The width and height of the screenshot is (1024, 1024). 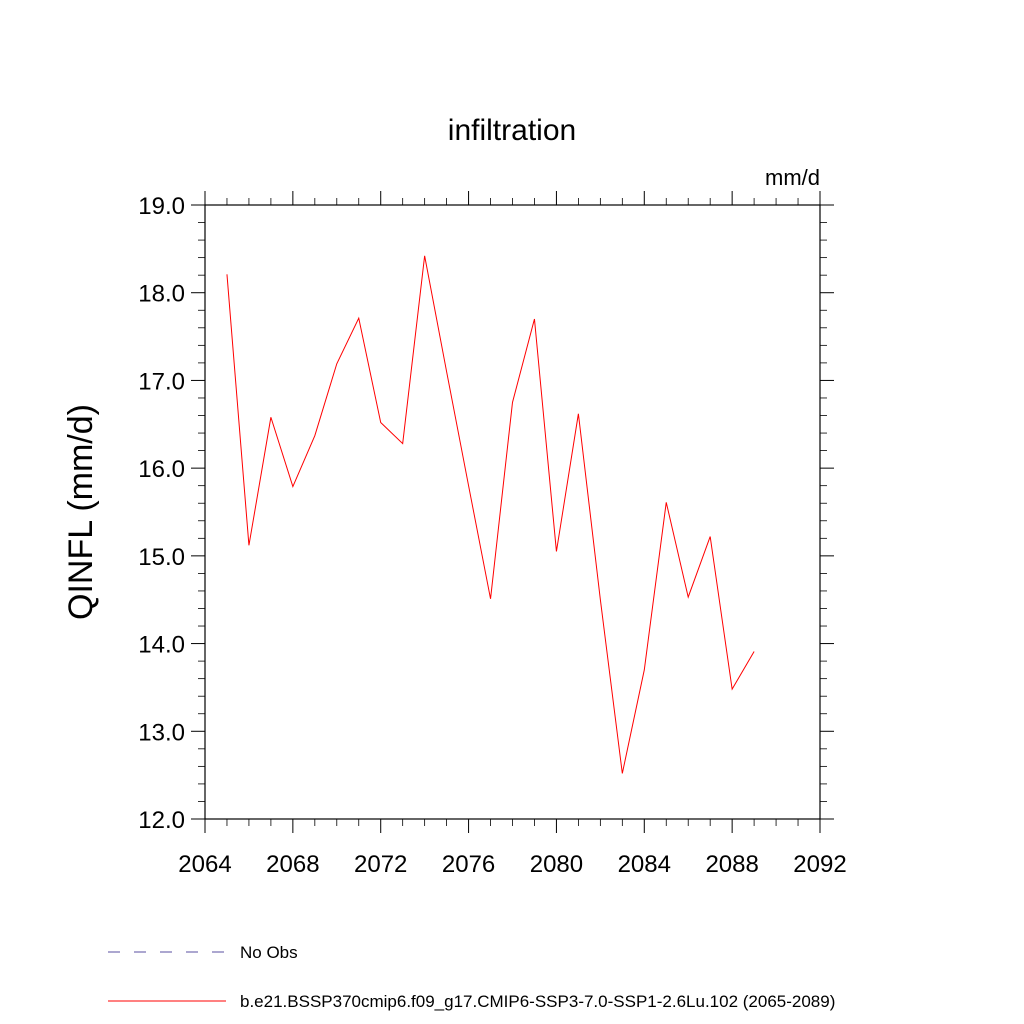 I want to click on y-tick-label: 17.0, so click(x=161, y=381).